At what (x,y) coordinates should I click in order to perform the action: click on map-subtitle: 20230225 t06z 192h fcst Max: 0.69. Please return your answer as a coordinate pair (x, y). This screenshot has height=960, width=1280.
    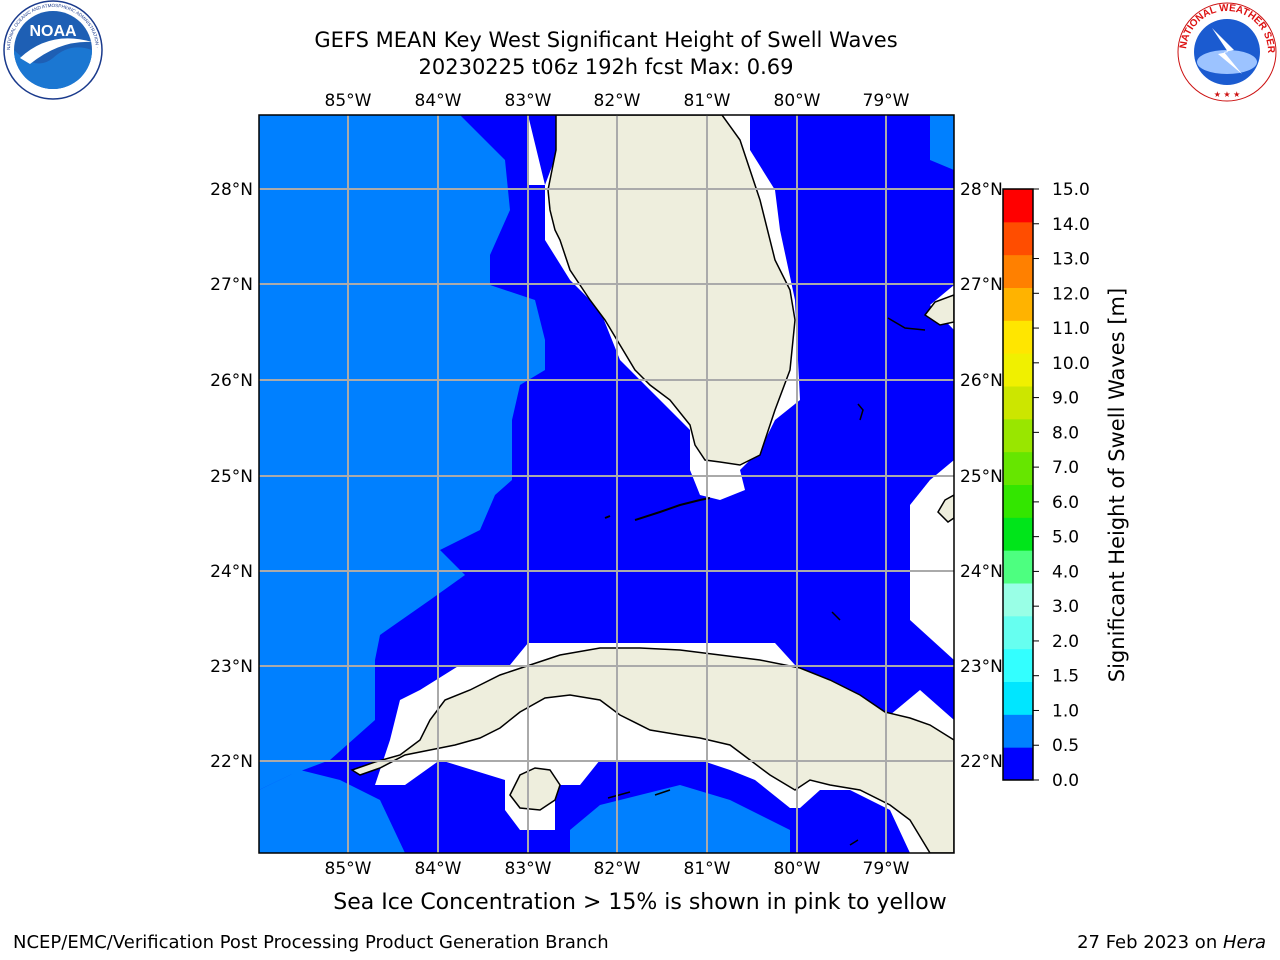
    Looking at the image, I should click on (606, 67).